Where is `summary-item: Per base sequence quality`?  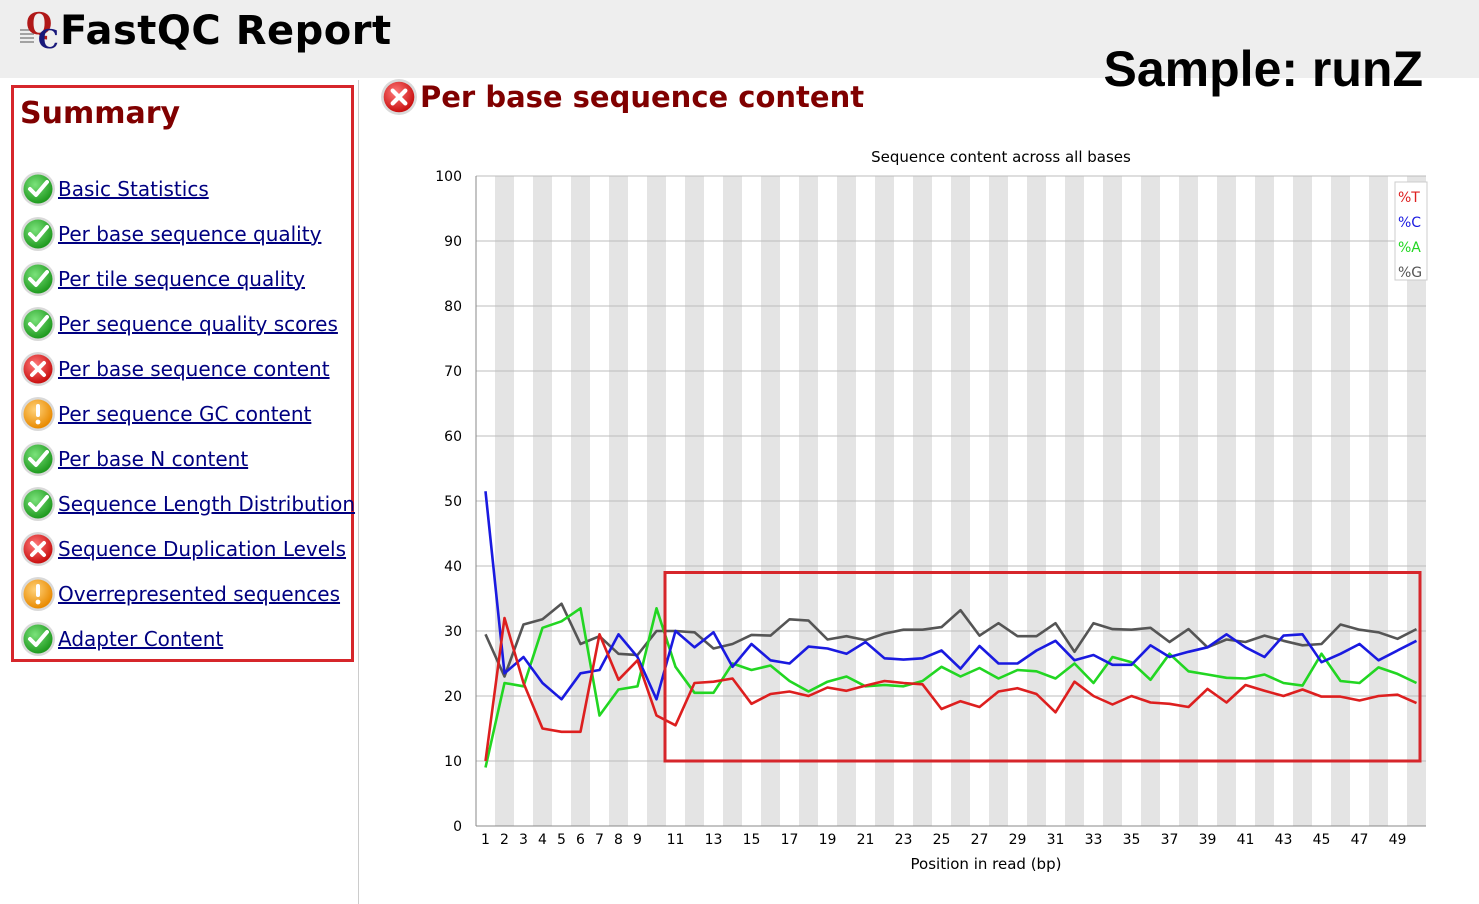
summary-item: Per base sequence quality is located at coordinates (187, 233).